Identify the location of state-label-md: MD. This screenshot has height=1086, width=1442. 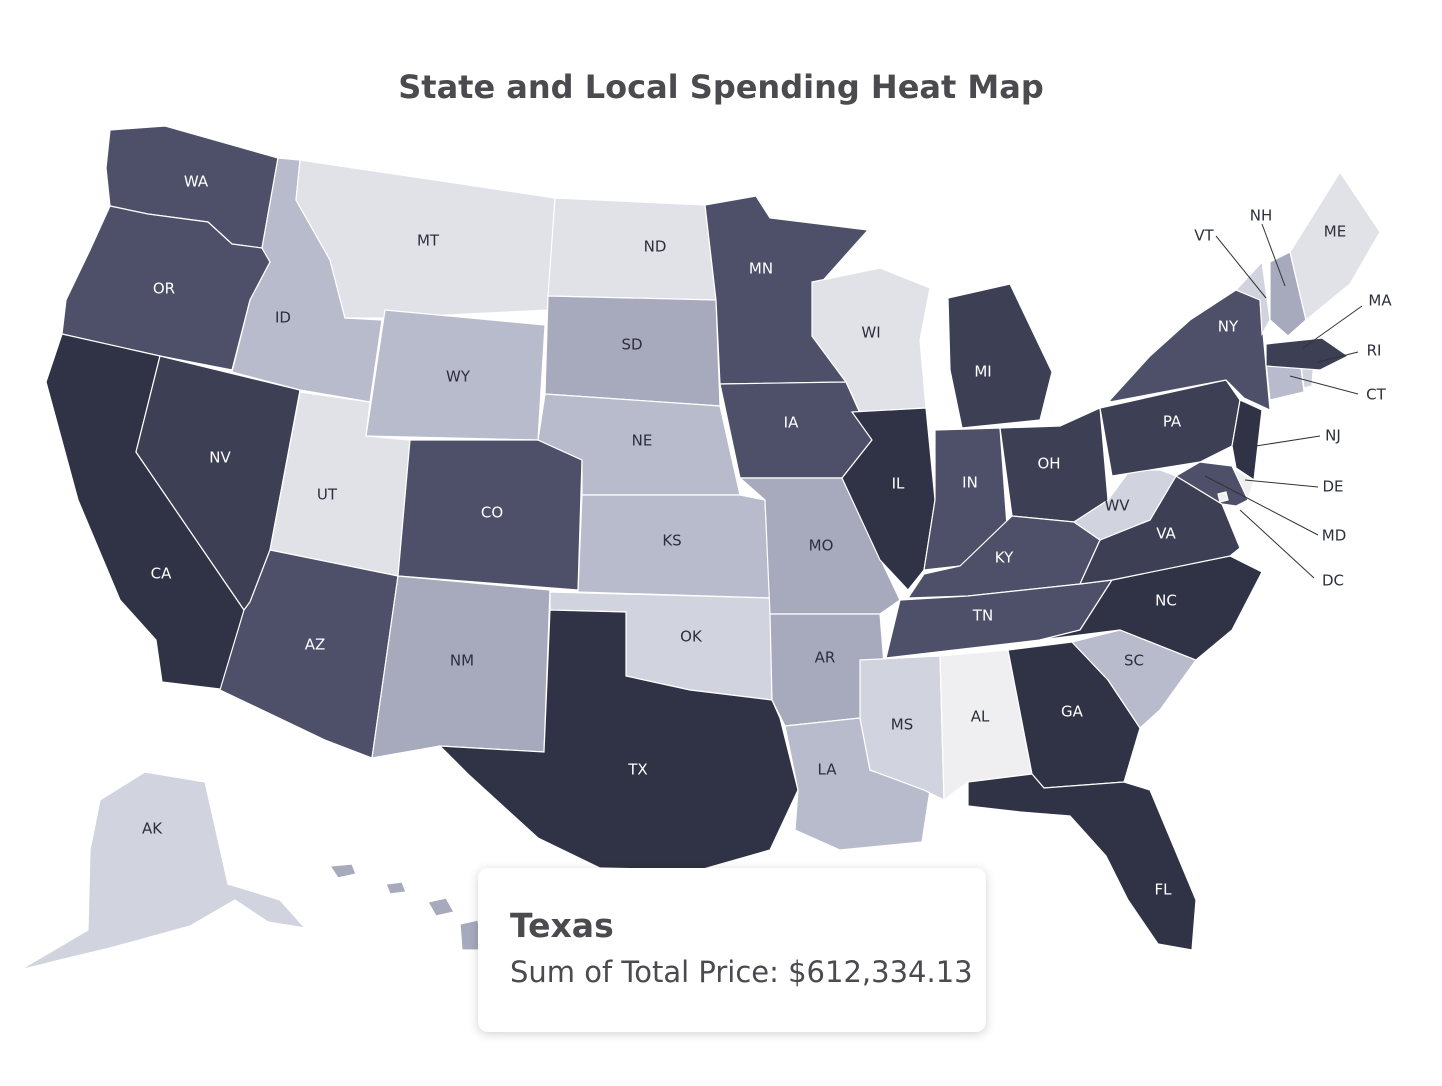
(1334, 536).